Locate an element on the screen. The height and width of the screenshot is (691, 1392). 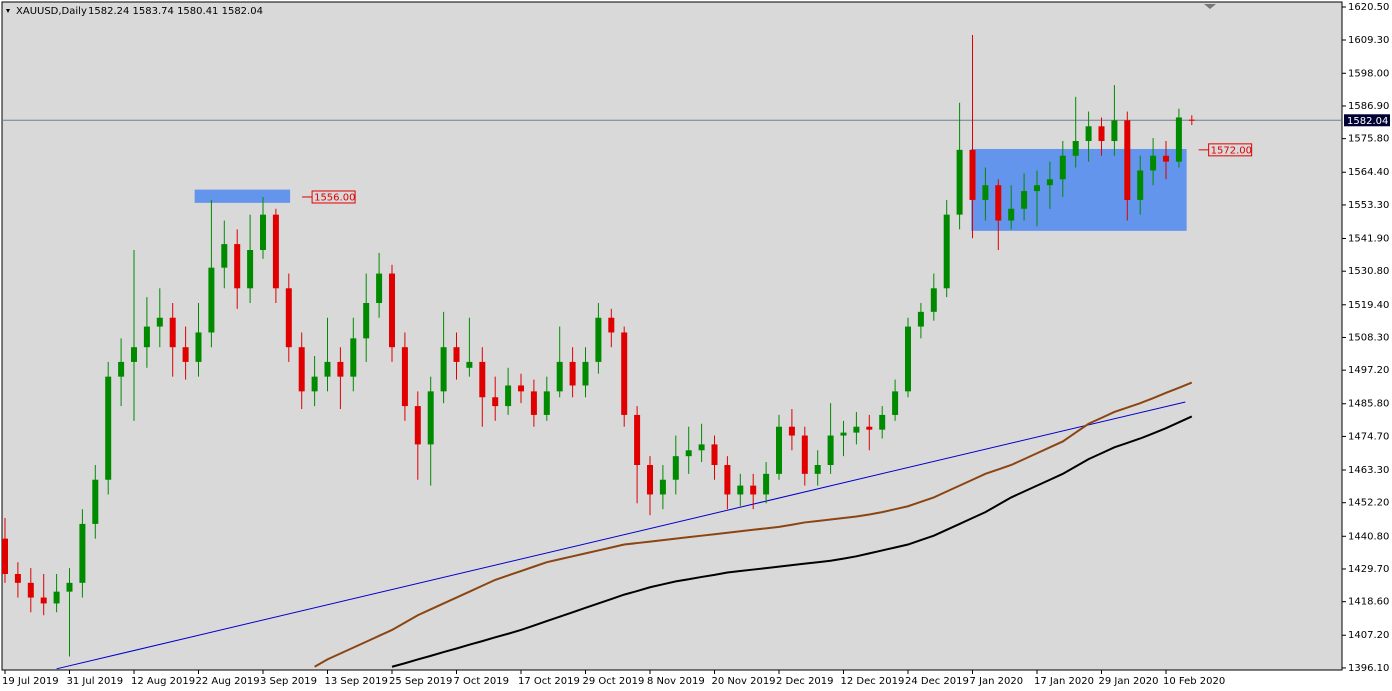
y-tick-label: 1429.70 is located at coordinates (1368, 569).